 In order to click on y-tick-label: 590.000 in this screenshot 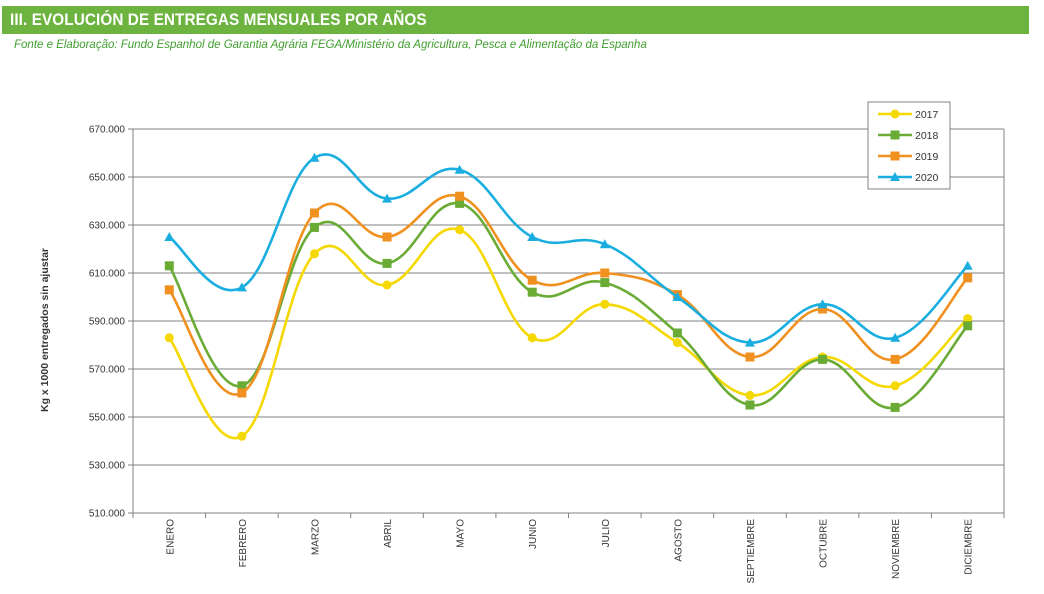, I will do `click(107, 322)`.